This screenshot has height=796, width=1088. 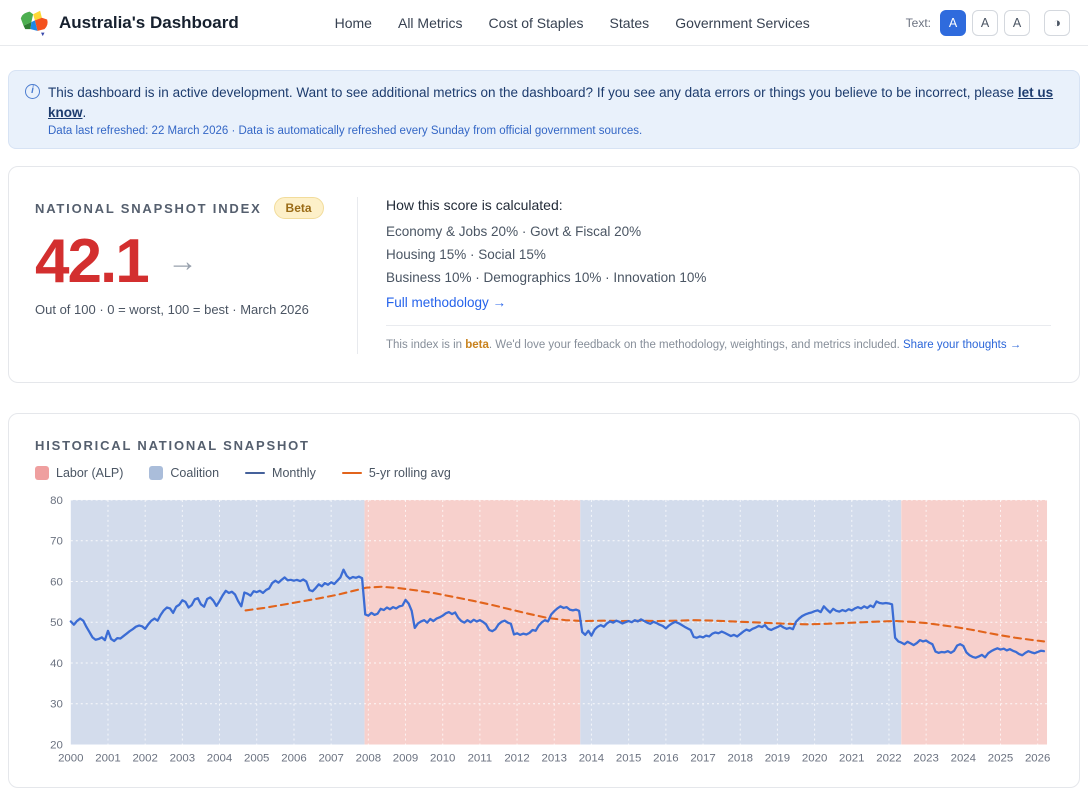 I want to click on contrast-icon: ◑, so click(x=1057, y=22).